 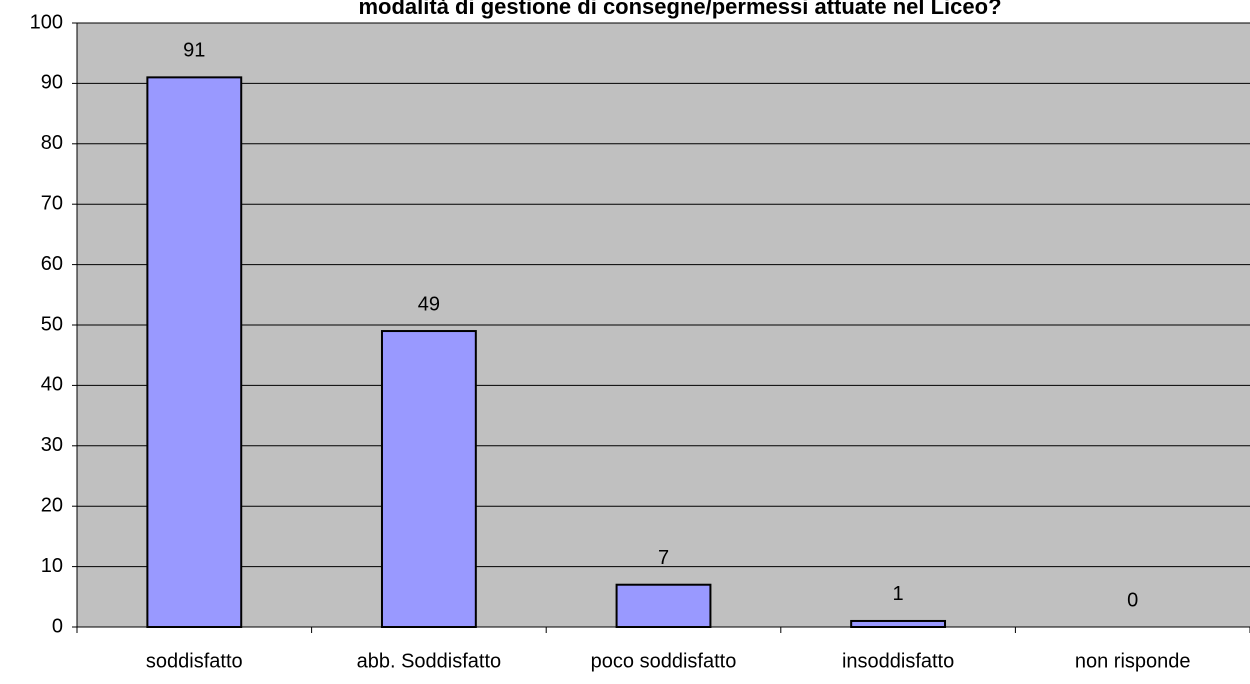 I want to click on y-tick-label: 80, so click(x=52, y=143).